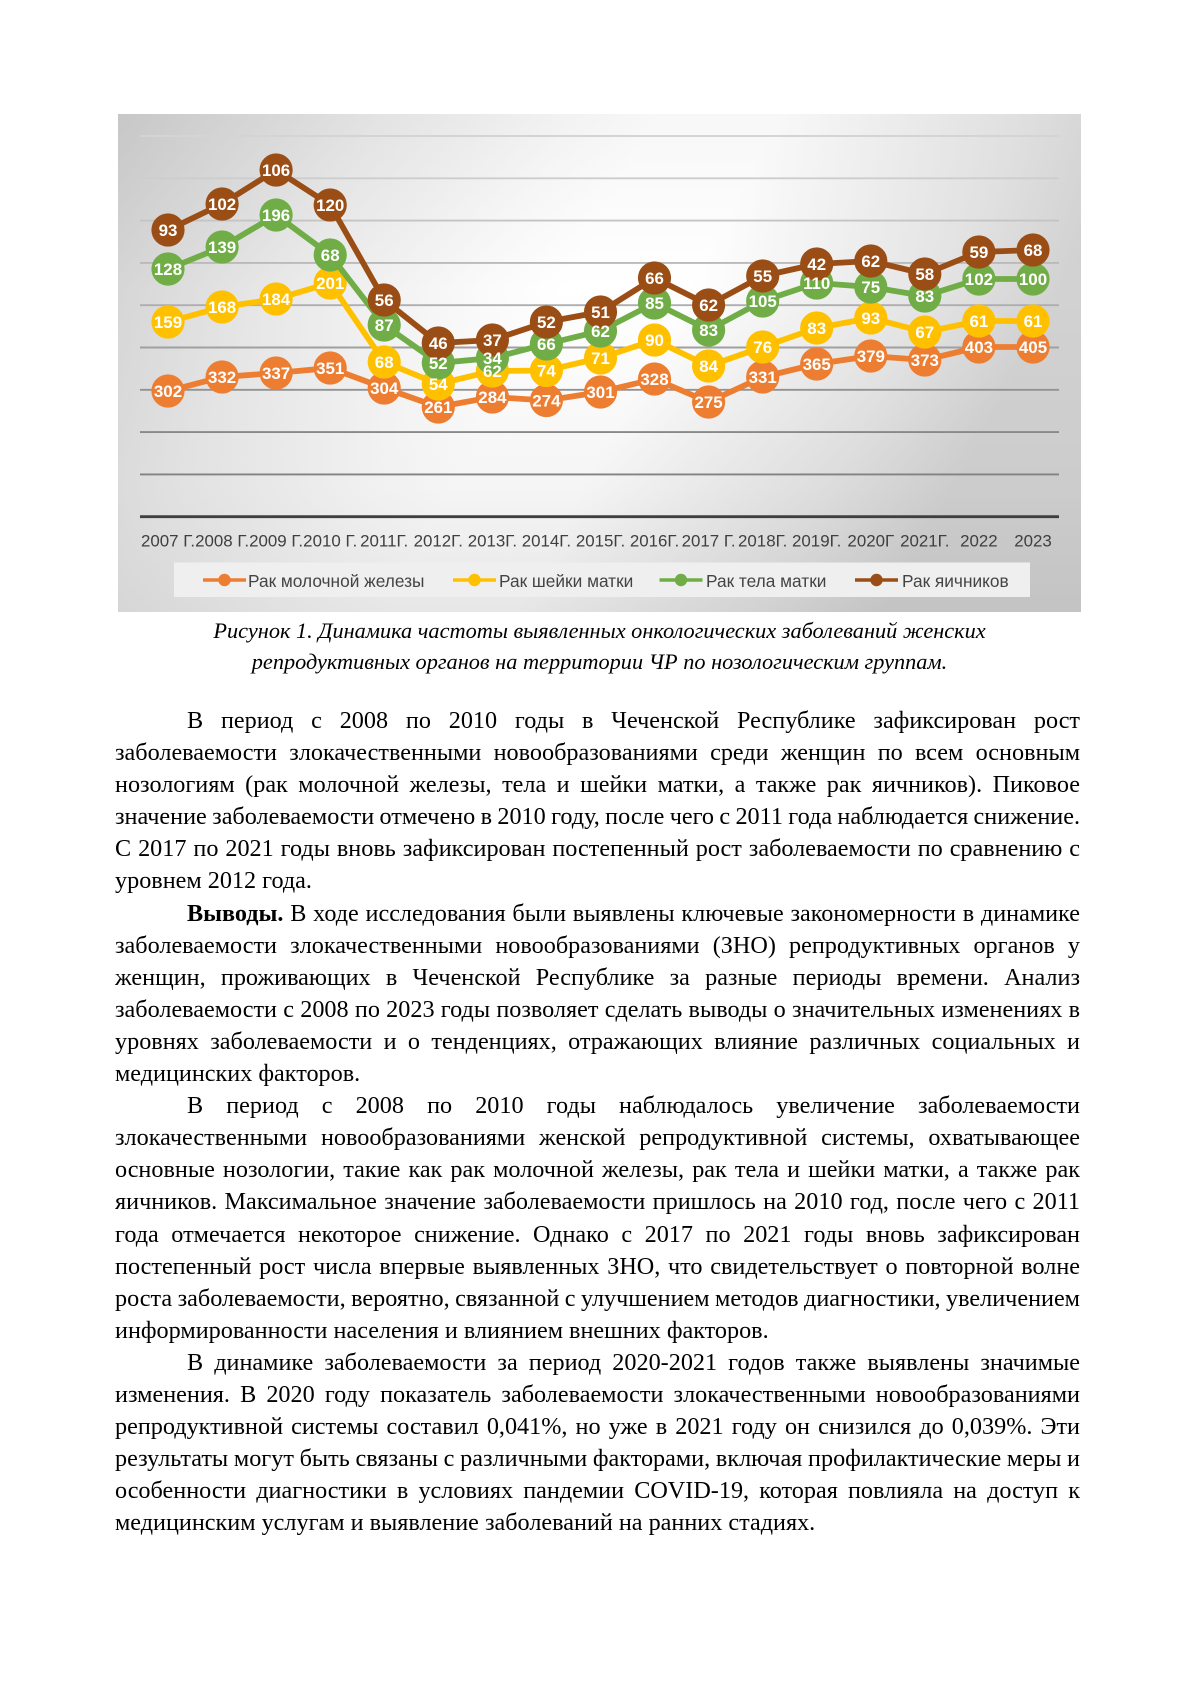 Image resolution: width=1200 pixels, height=1697 pixels. I want to click on svg-text: 85, so click(654, 303).